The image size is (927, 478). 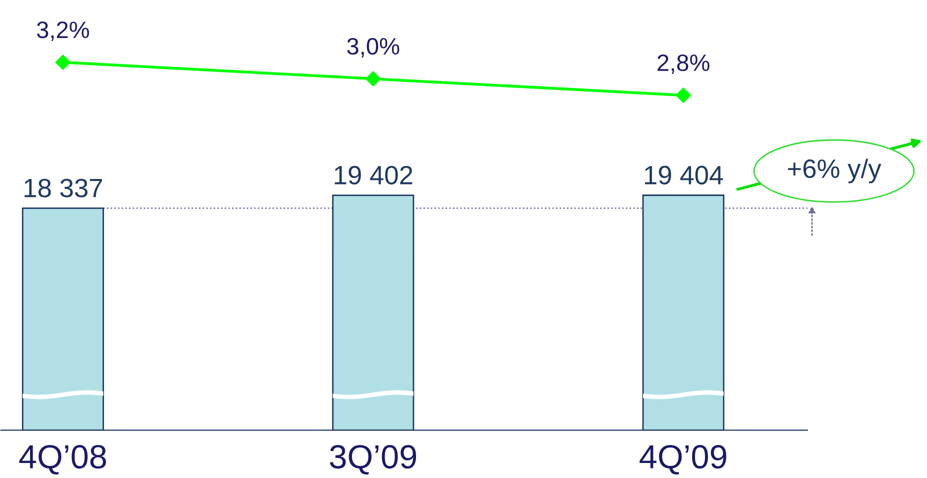 What do you see at coordinates (63, 31) in the screenshot?
I see `data-label: 3,2%` at bounding box center [63, 31].